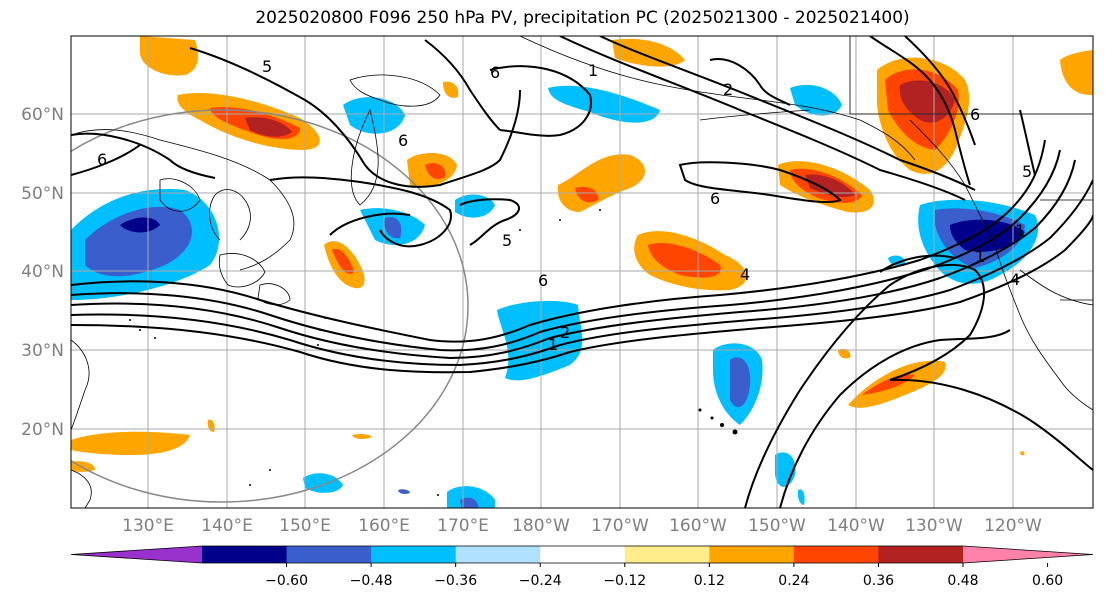 This screenshot has width=1105, height=601. Describe the element at coordinates (148, 526) in the screenshot. I see `lon-label: 130°E` at that location.